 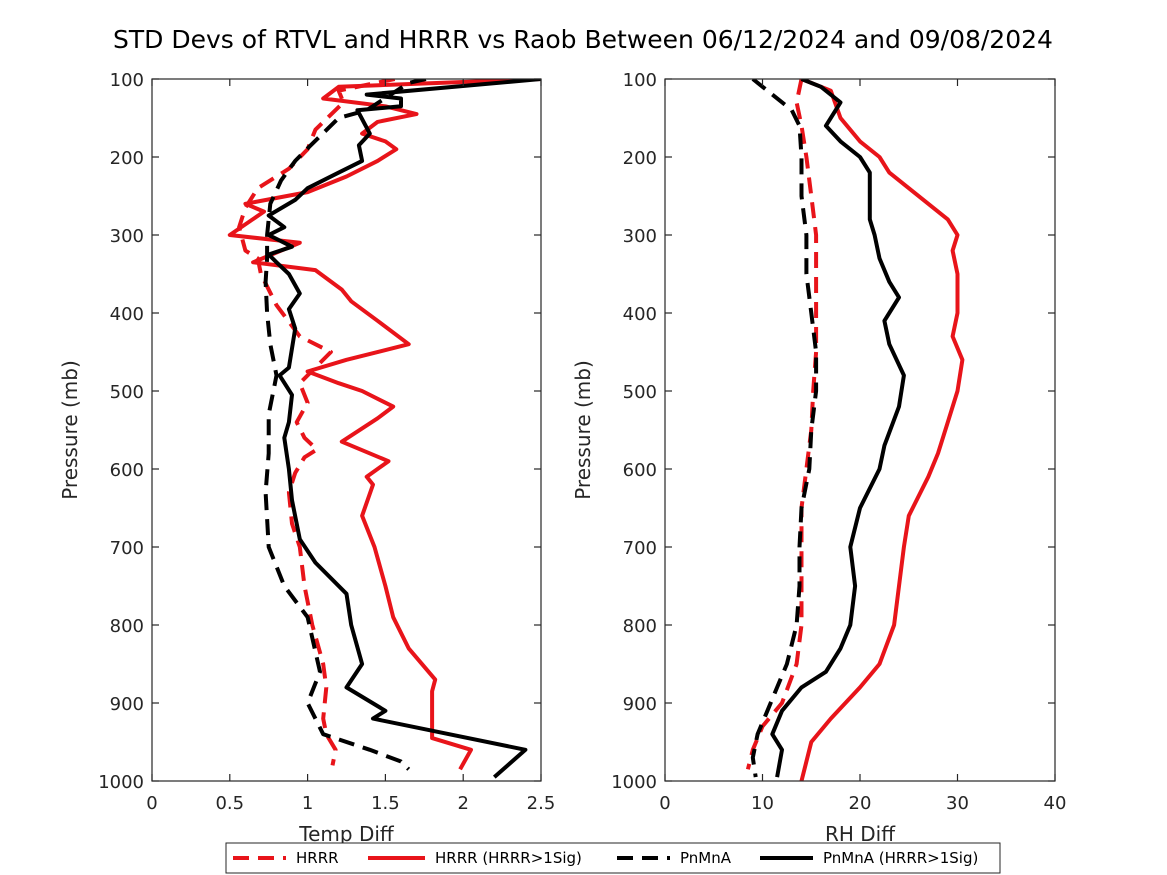 What do you see at coordinates (385, 803) in the screenshot?
I see `temp-x-tick-label: 1.5` at bounding box center [385, 803].